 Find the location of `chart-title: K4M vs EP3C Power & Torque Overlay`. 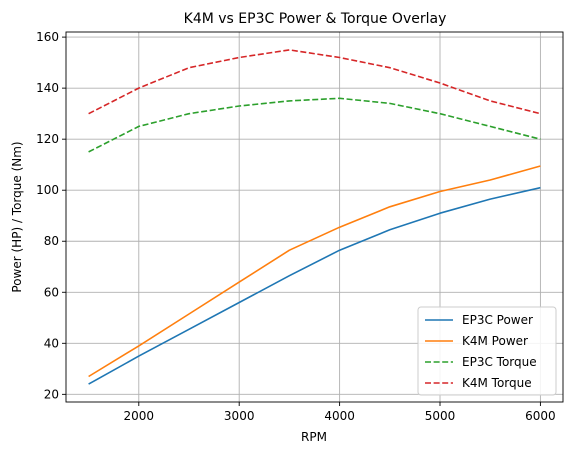

chart-title: K4M vs EP3C Power & Torque Overlay is located at coordinates (315, 19).